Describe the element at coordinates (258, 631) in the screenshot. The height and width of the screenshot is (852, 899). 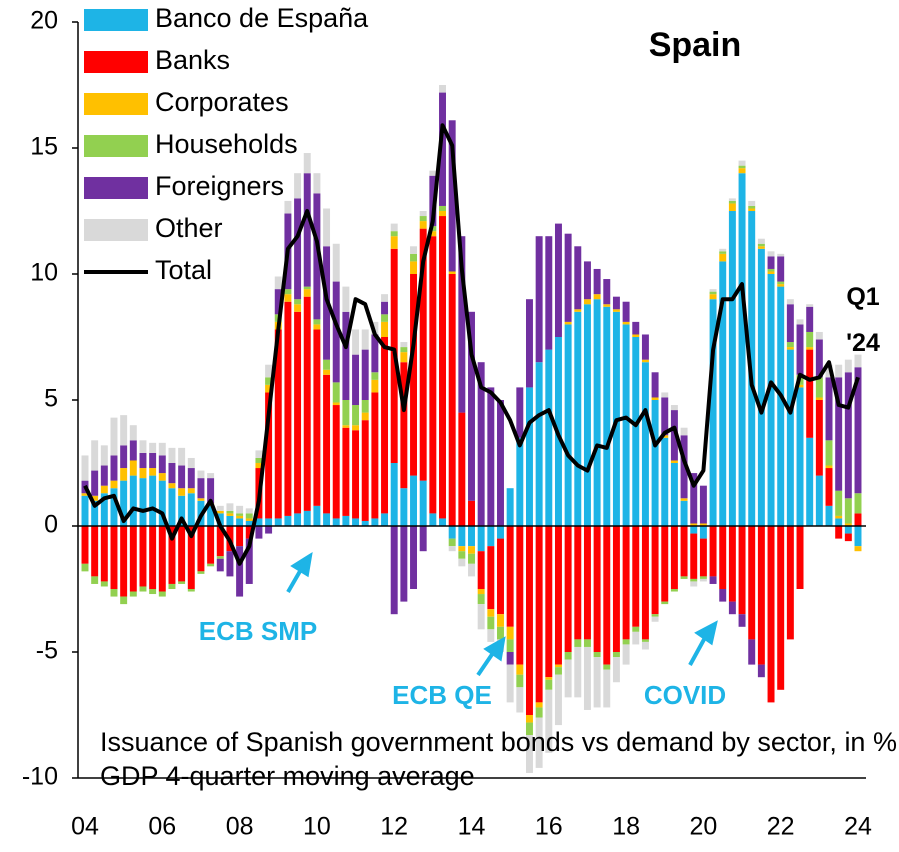
I see `annotation: ECB SMP` at that location.